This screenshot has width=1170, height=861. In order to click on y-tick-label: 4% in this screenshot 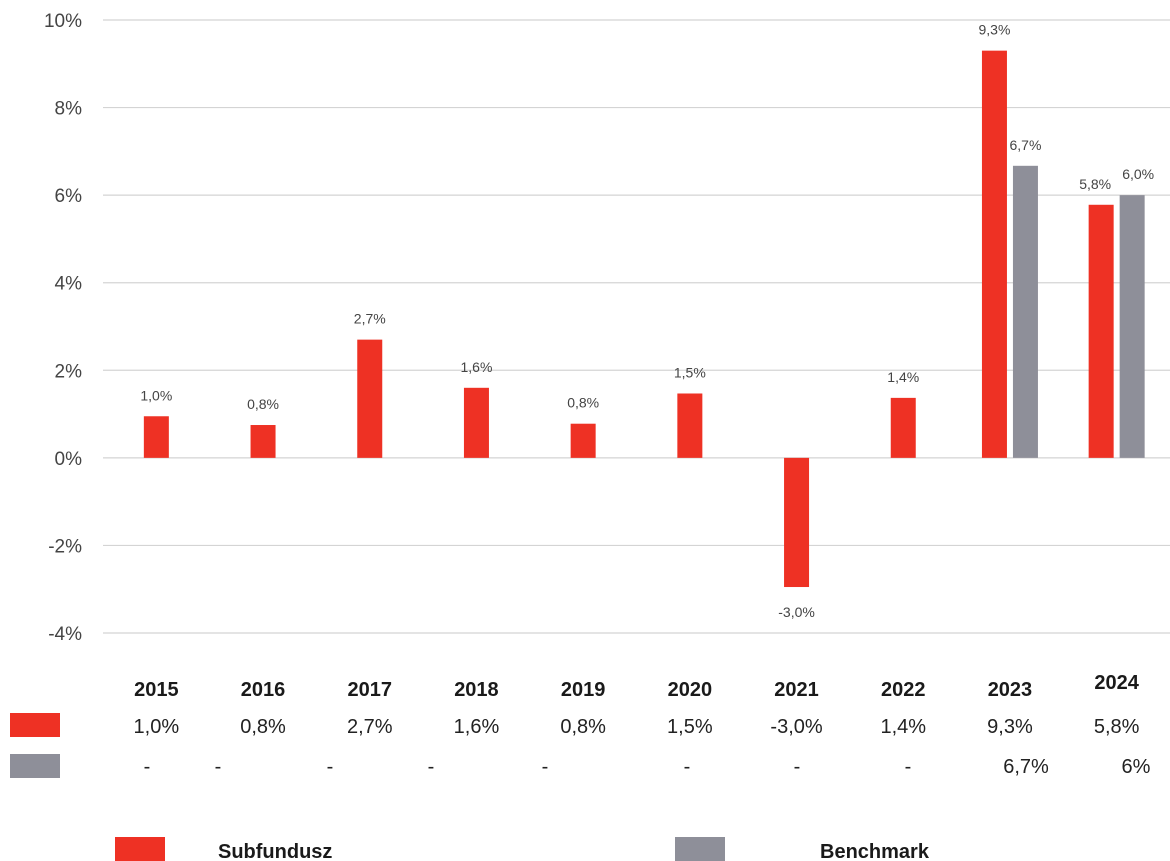, I will do `click(69, 284)`.